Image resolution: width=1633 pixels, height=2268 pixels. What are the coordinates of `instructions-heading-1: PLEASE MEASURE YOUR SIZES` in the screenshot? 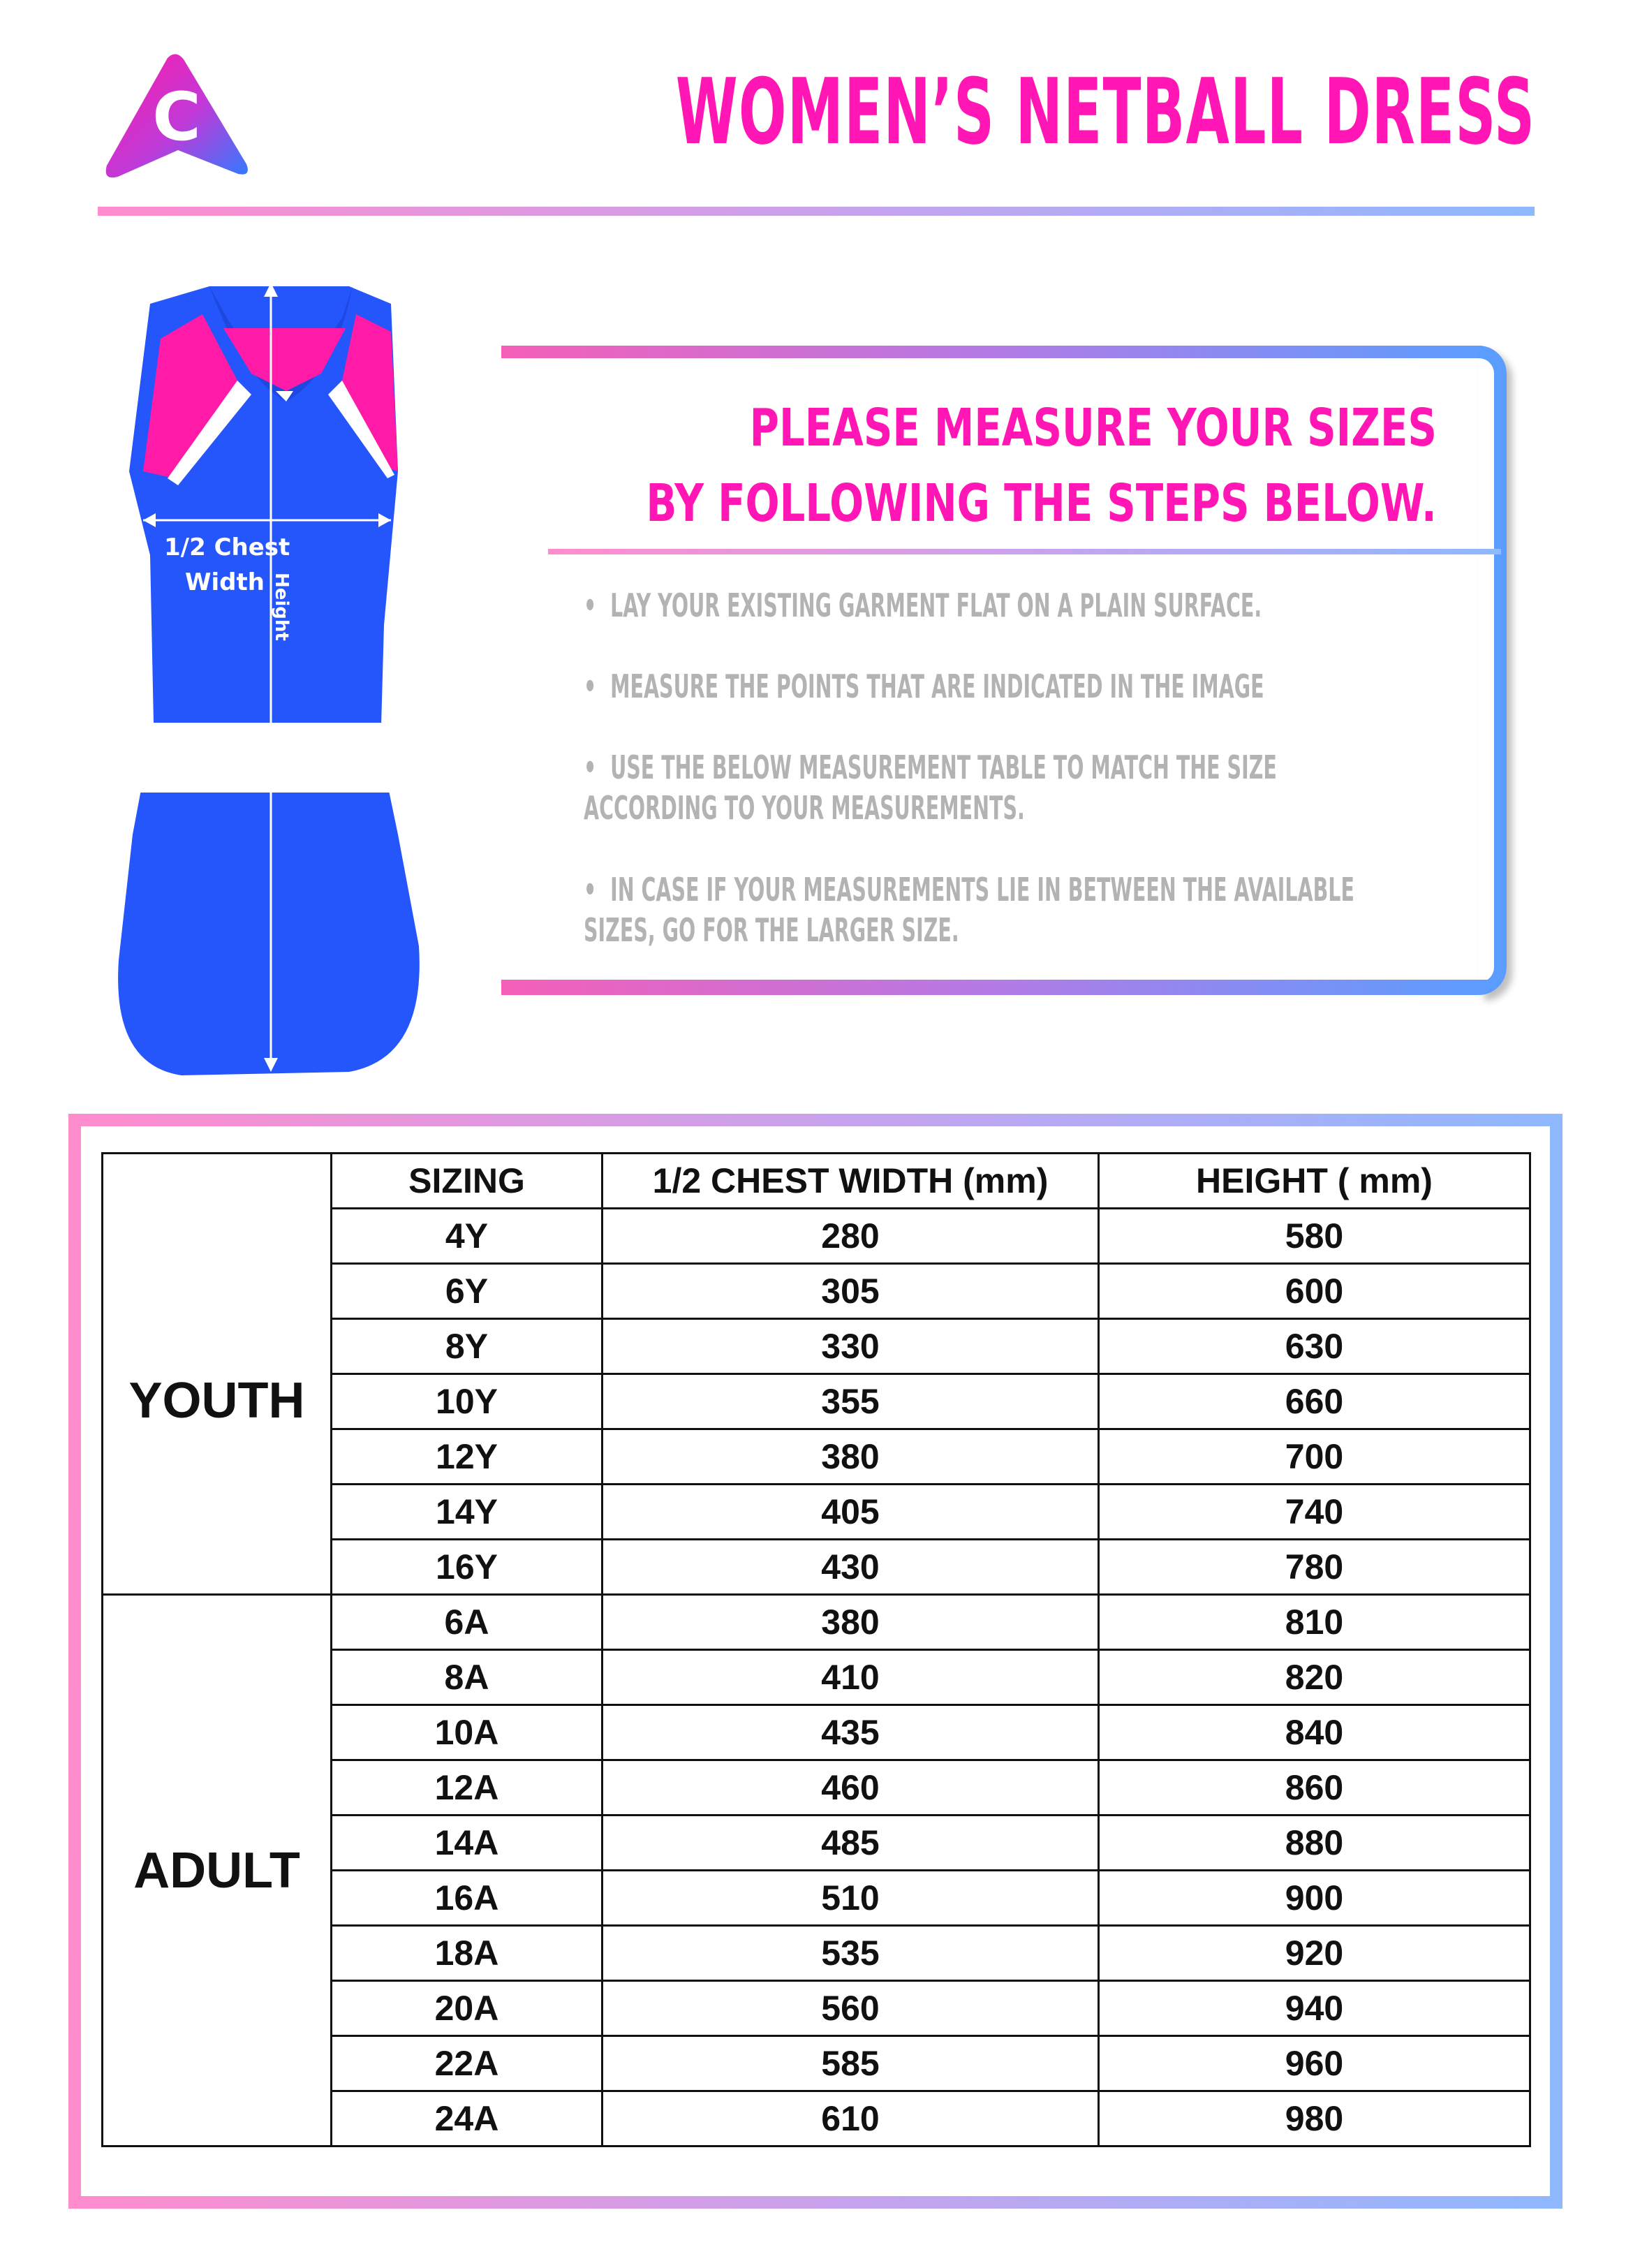 It's located at (1093, 428).